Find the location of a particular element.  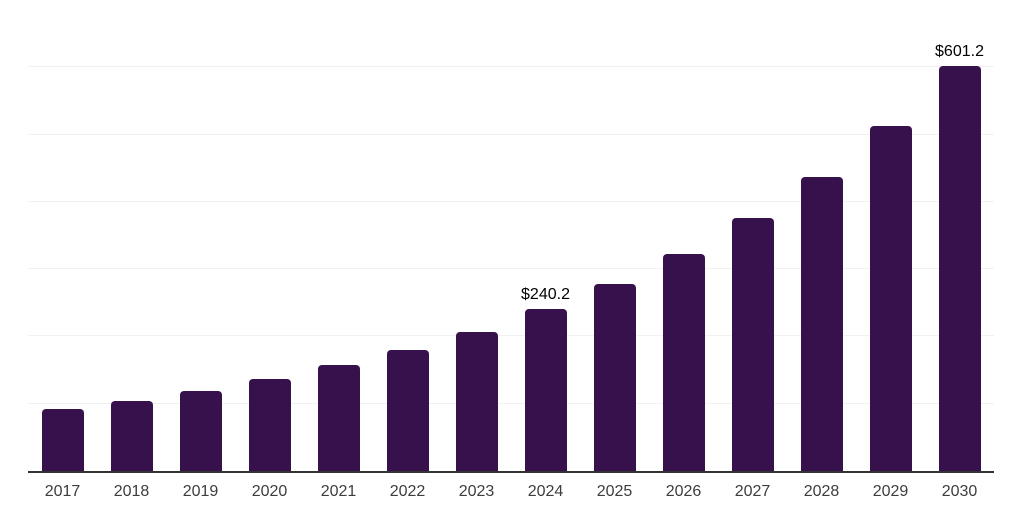

x-tick-label: 2028 is located at coordinates (821, 491).